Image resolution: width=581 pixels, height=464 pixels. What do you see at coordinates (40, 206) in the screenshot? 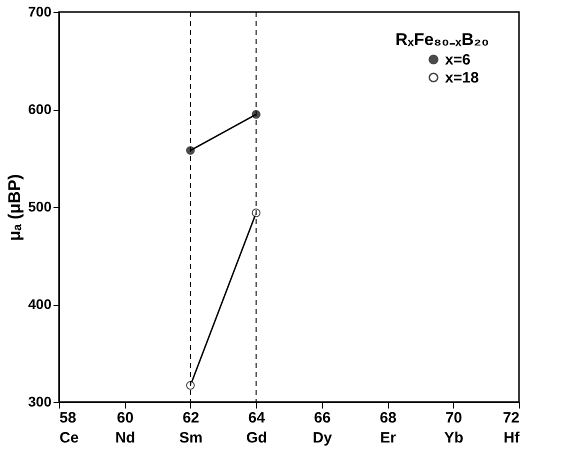
I see `y-tick-label: 500` at bounding box center [40, 206].